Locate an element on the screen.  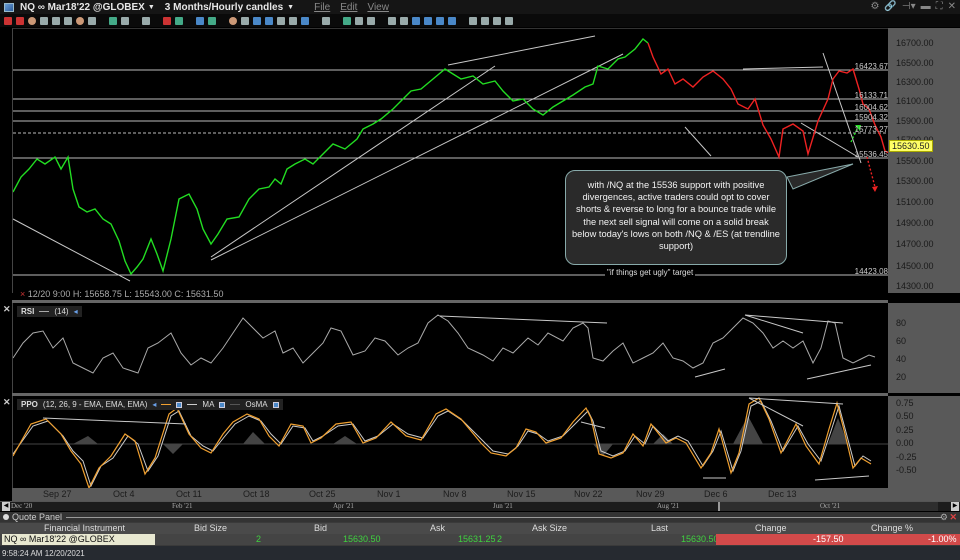
col-header: Bid Size is located at coordinates (211, 528).